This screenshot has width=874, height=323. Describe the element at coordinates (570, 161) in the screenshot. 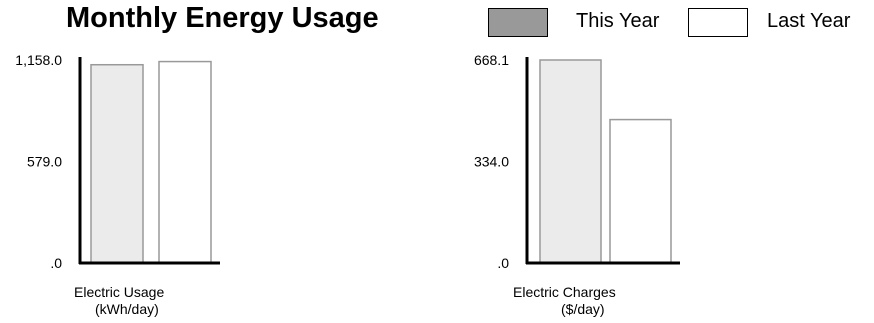

I see `bar-2-this-year` at that location.